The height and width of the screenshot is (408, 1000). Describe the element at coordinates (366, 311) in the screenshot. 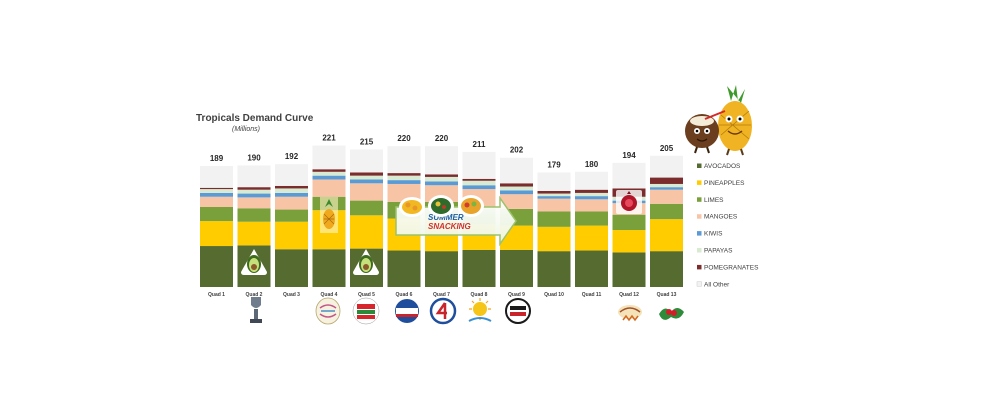

I see `cinco-de-mayo-badge` at that location.